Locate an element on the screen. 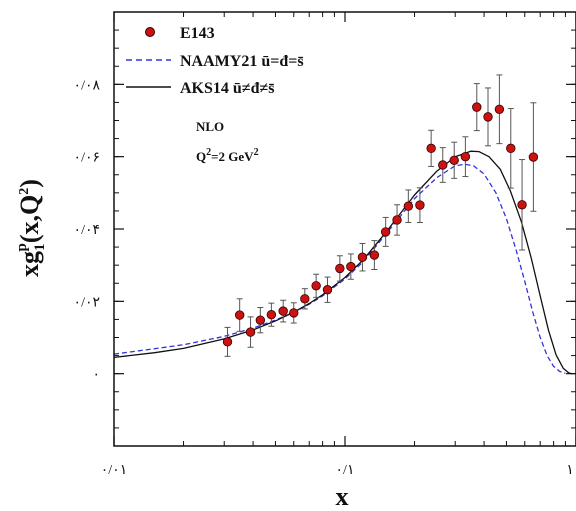 The image size is (576, 511). y-label-args: (x,Q is located at coordinates (29, 219).